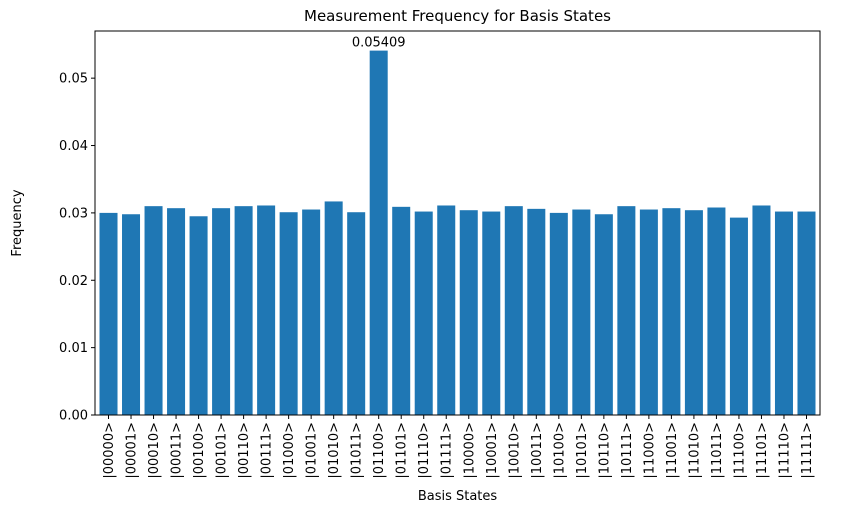 The height and width of the screenshot is (515, 855). Describe the element at coordinates (222, 450) in the screenshot. I see `x-tick-label: |00101>` at that location.